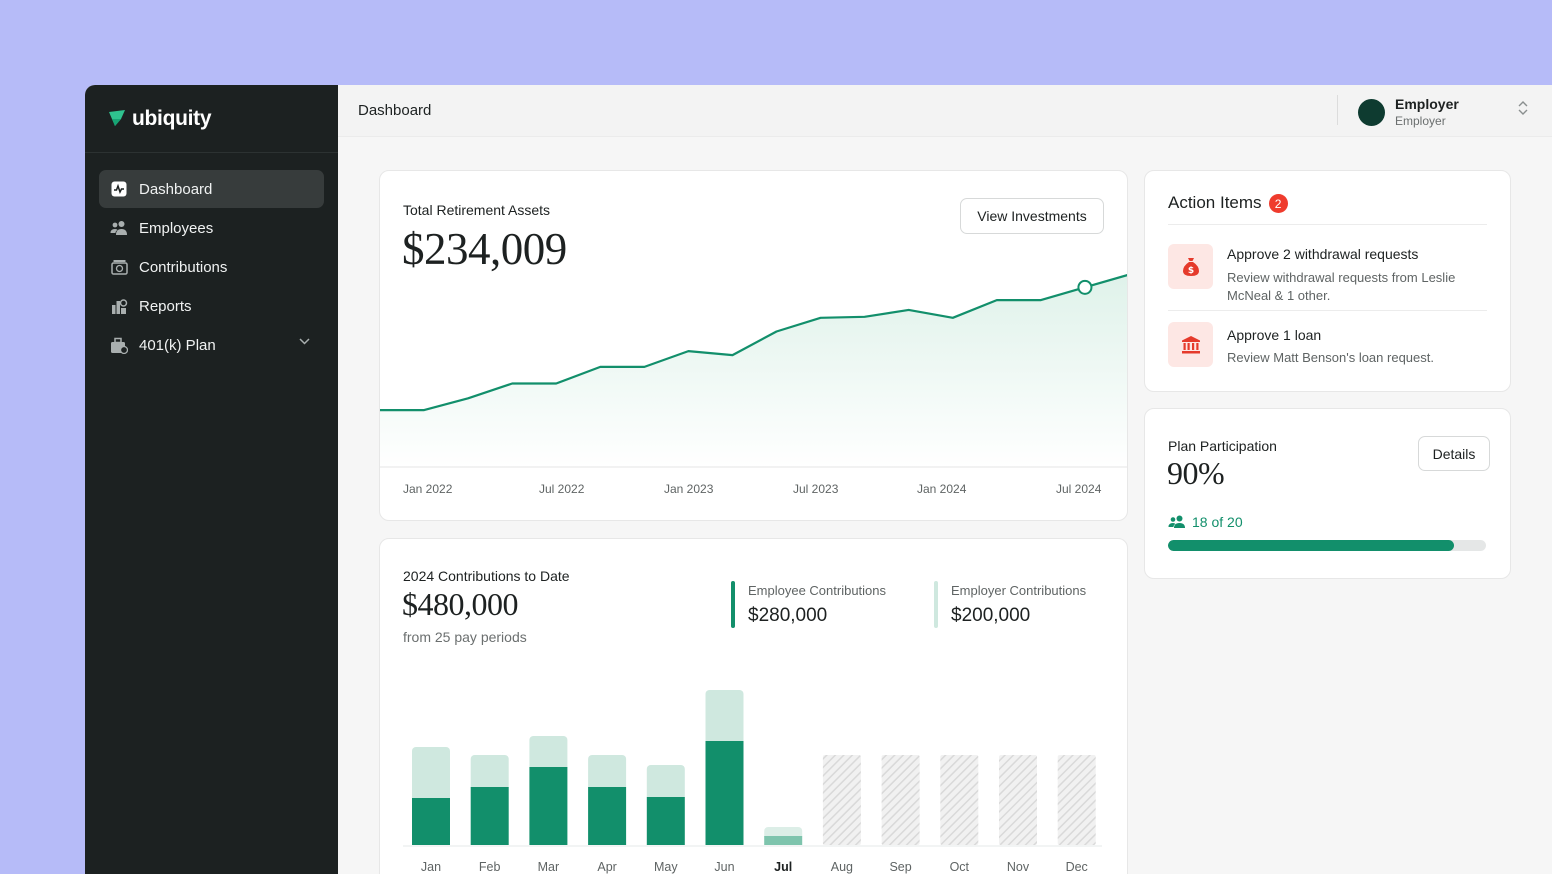 Image resolution: width=1552 pixels, height=874 pixels. Describe the element at coordinates (733, 604) in the screenshot. I see `employee-legend-swatch` at that location.